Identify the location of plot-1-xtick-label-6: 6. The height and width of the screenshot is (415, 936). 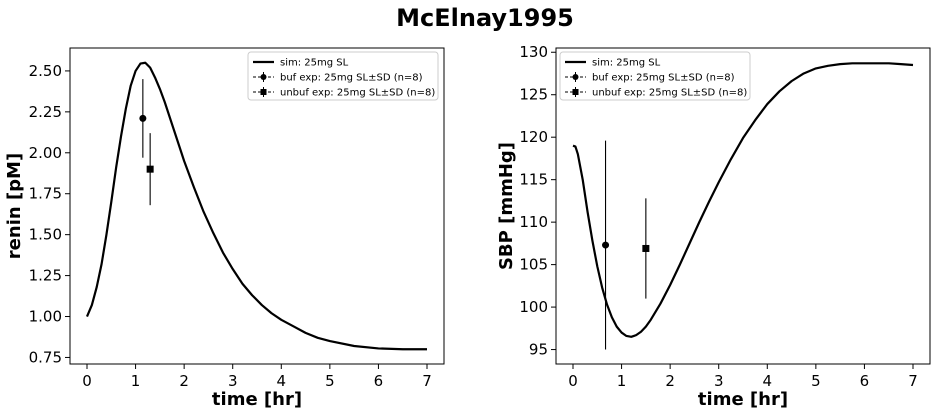
(865, 381).